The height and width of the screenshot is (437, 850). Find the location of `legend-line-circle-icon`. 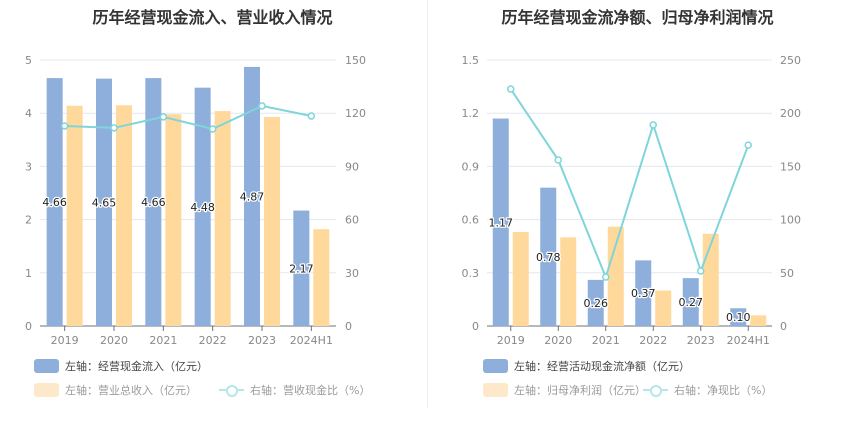

legend-line-circle-icon is located at coordinates (231, 390).